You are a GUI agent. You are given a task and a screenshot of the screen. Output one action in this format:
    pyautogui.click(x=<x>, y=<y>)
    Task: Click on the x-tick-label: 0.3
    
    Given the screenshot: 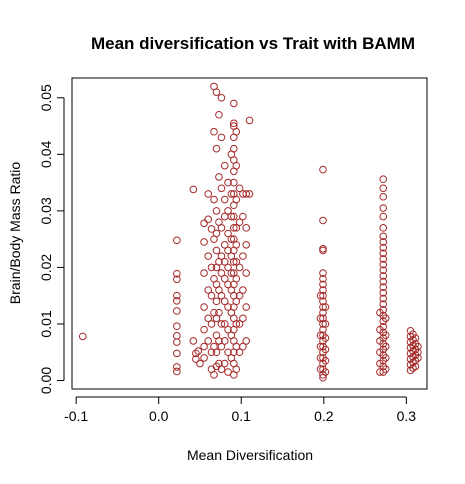 What is the action you would take?
    pyautogui.click(x=407, y=416)
    